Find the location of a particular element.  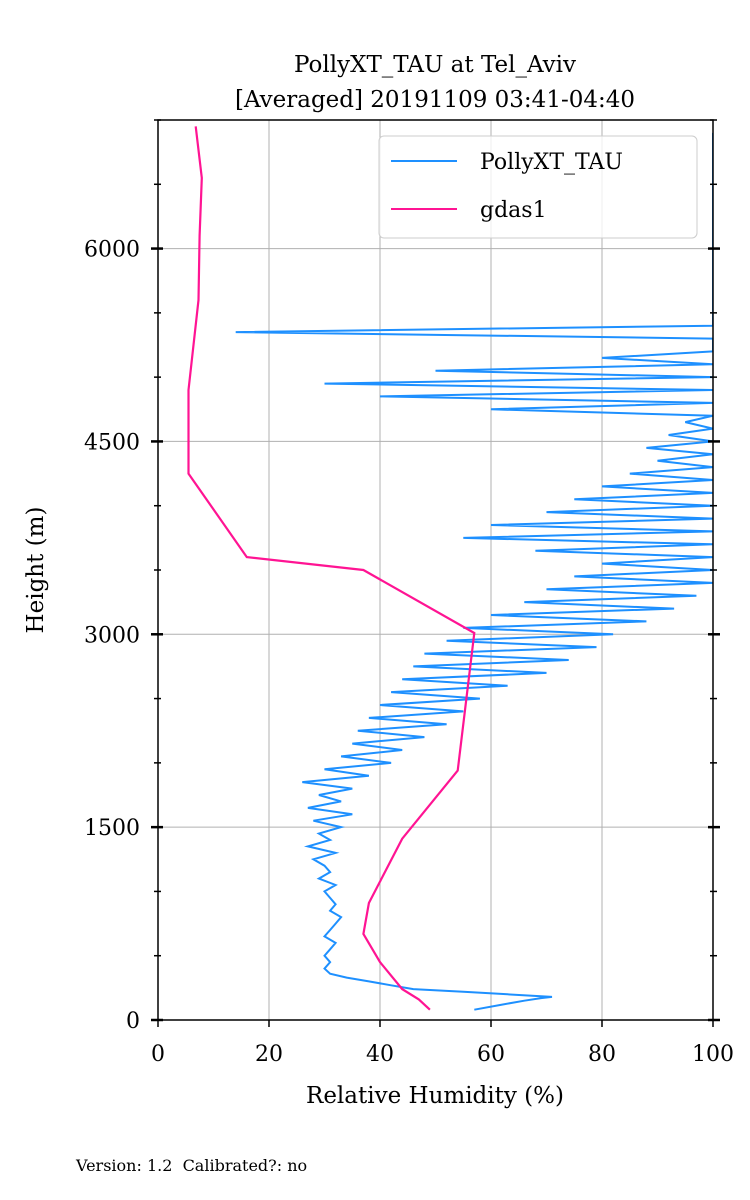

legend-box is located at coordinates (538, 187).